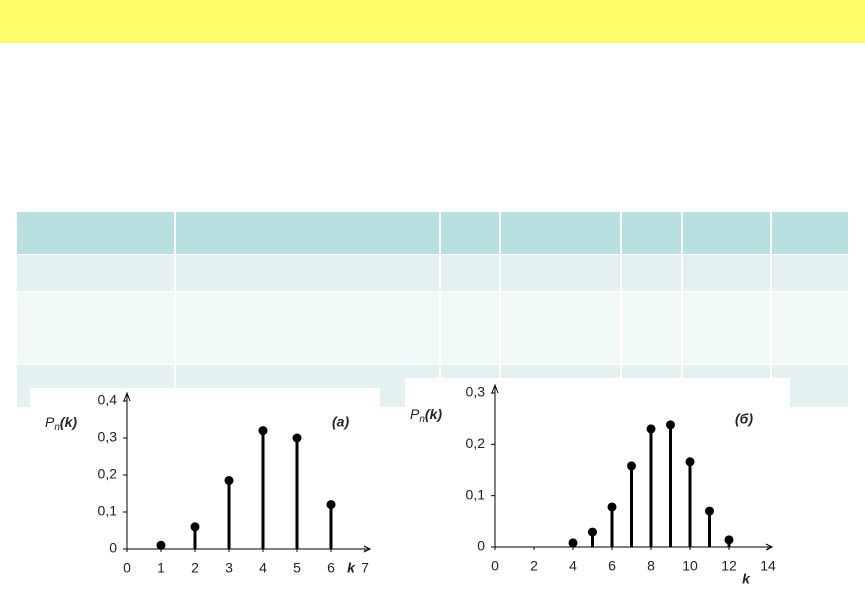 The width and height of the screenshot is (865, 597). I want to click on y-tick-label: 0,4, so click(108, 400).